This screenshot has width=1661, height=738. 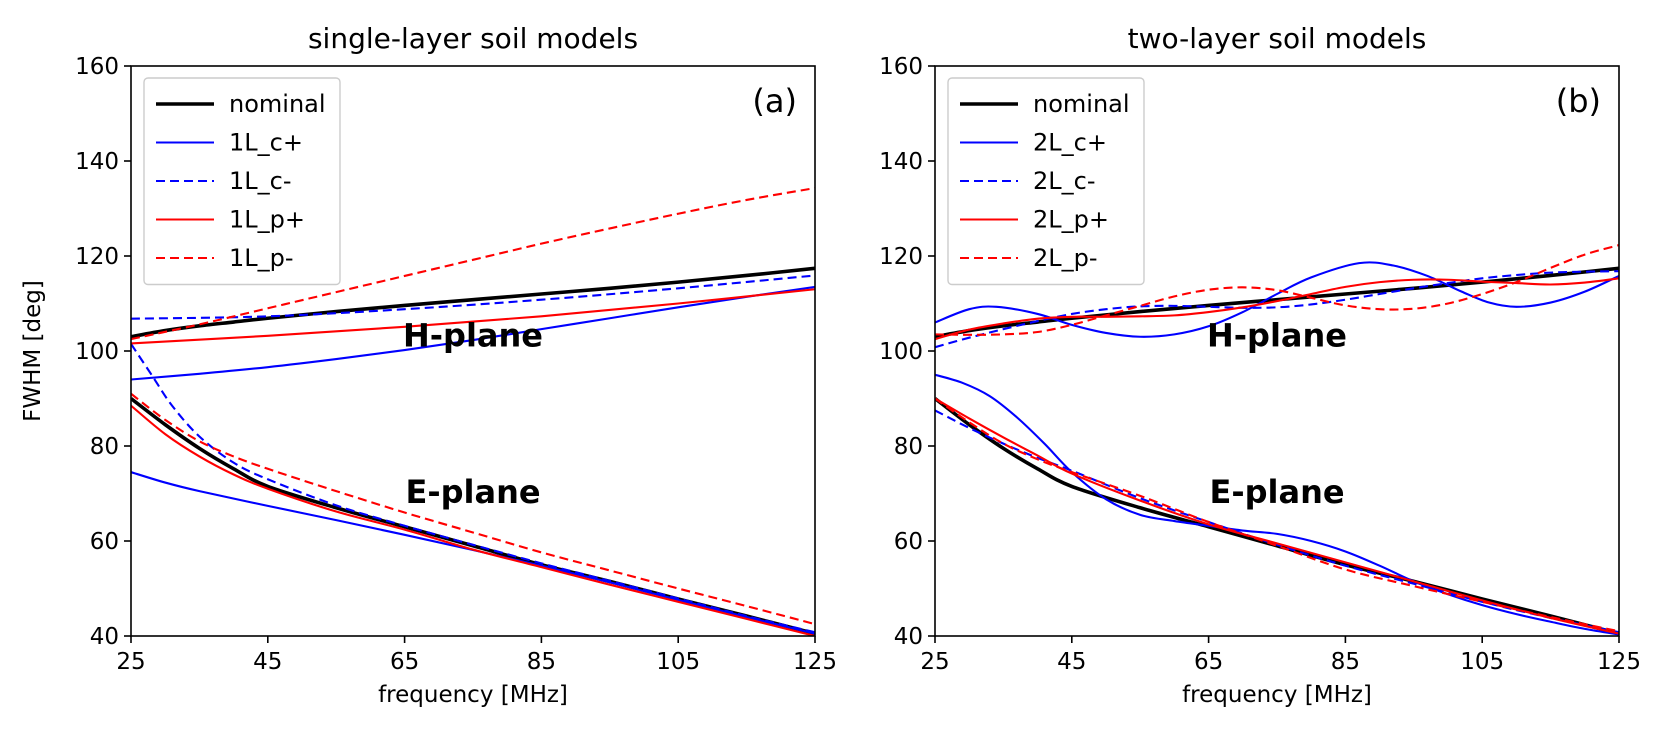 I want to click on legend: nominal 2L_c+ 2L_c- 2L_p+ 2L_p-, so click(x=1046, y=181).